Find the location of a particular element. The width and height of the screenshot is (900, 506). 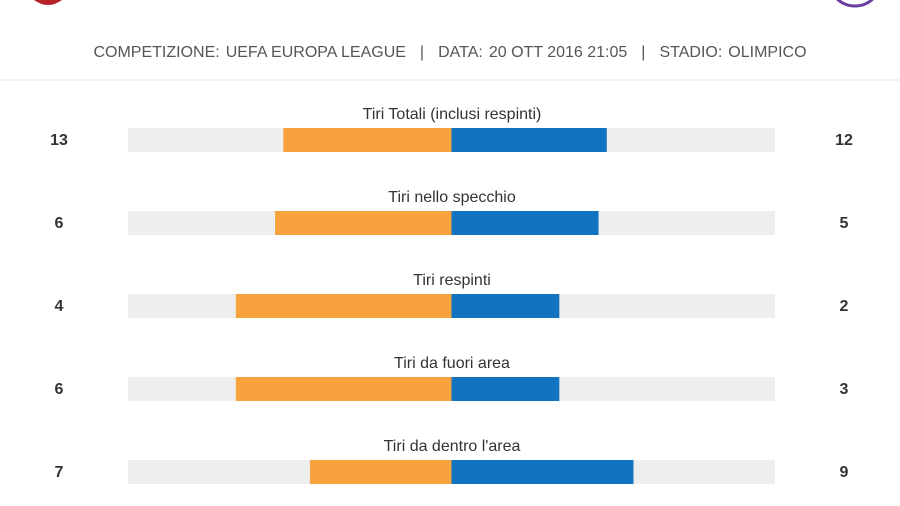

away-logo is located at coordinates (855, 4).